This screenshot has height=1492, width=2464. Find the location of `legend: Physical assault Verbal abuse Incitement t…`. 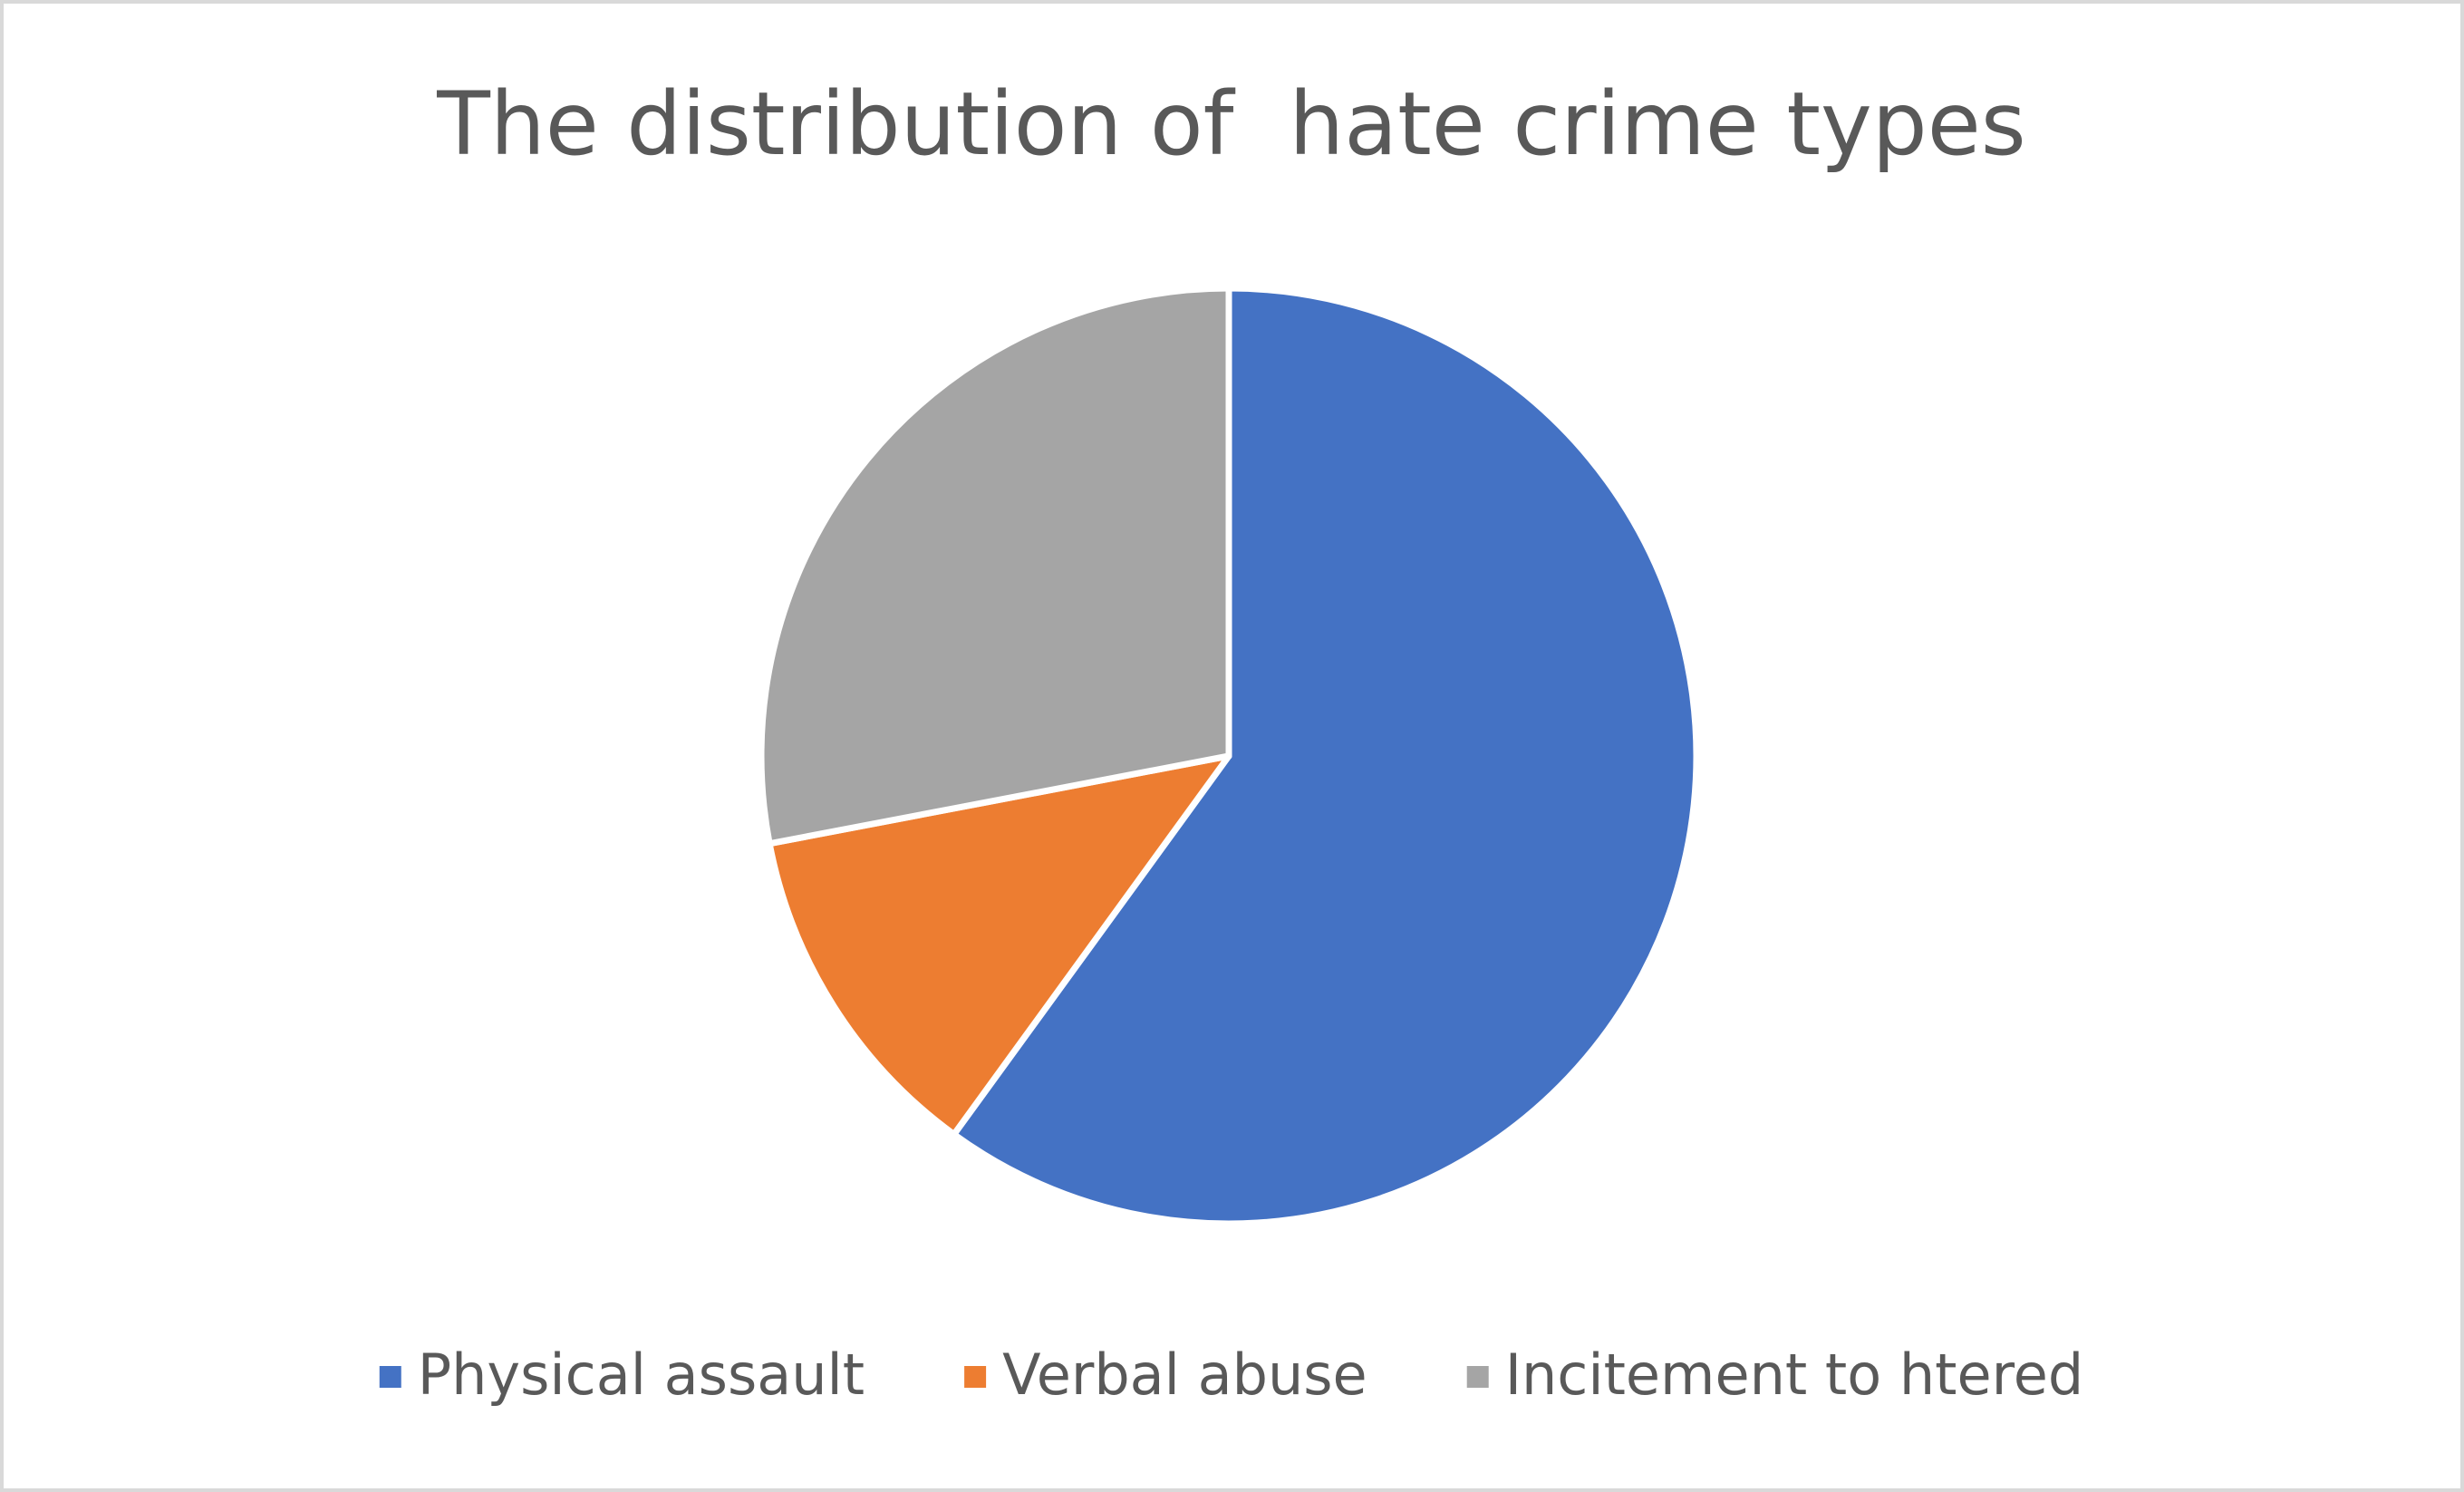

legend: Physical assault Verbal abuse Incitement t… is located at coordinates (1232, 1375).